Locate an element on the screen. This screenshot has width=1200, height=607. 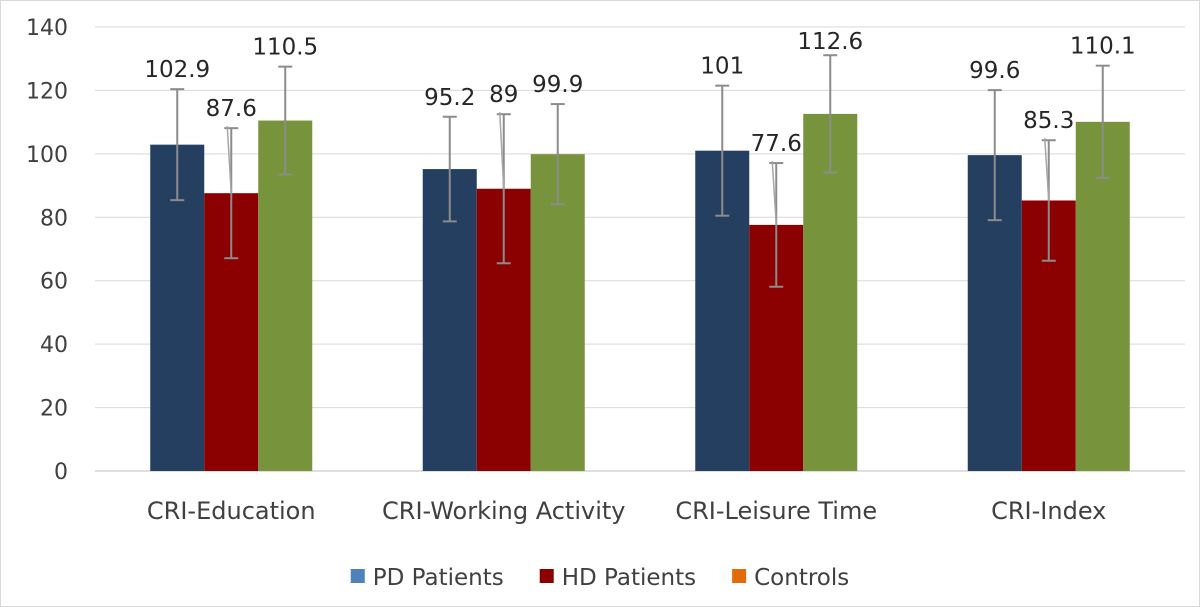
y-tick-label: 20 is located at coordinates (54, 409).